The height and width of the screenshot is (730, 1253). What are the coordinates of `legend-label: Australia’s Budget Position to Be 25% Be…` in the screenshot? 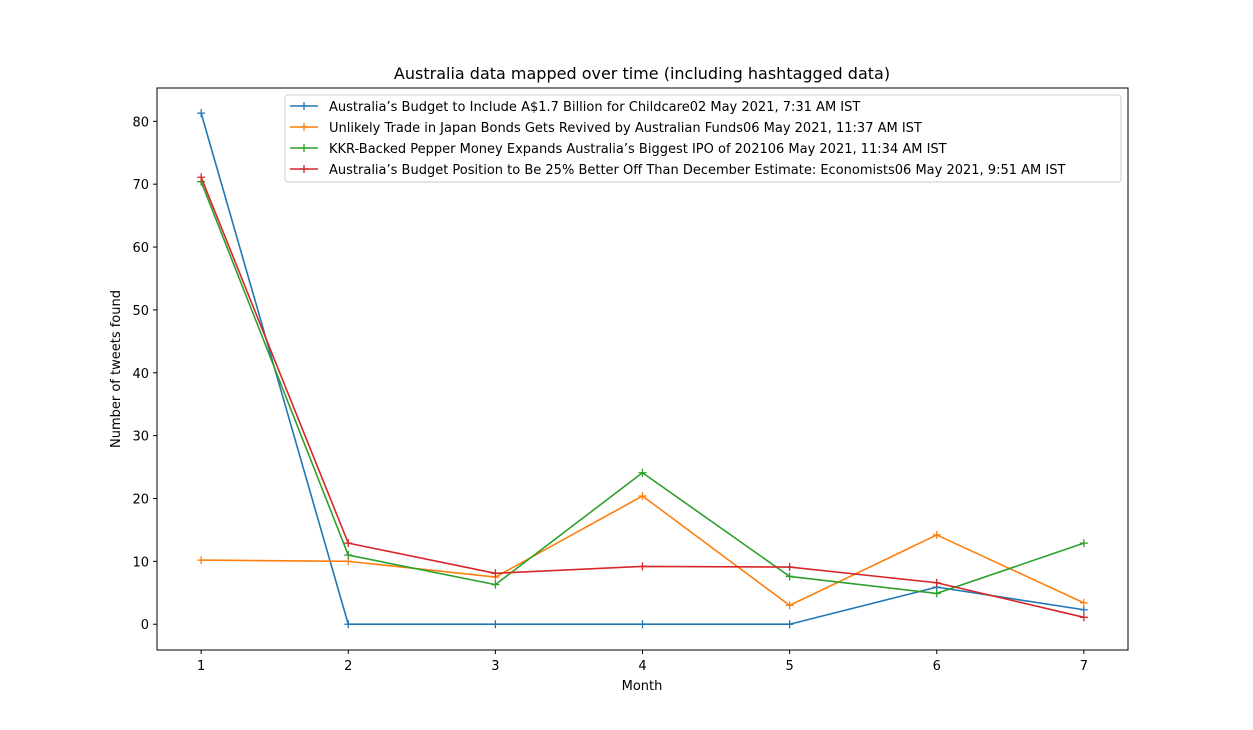 It's located at (697, 170).